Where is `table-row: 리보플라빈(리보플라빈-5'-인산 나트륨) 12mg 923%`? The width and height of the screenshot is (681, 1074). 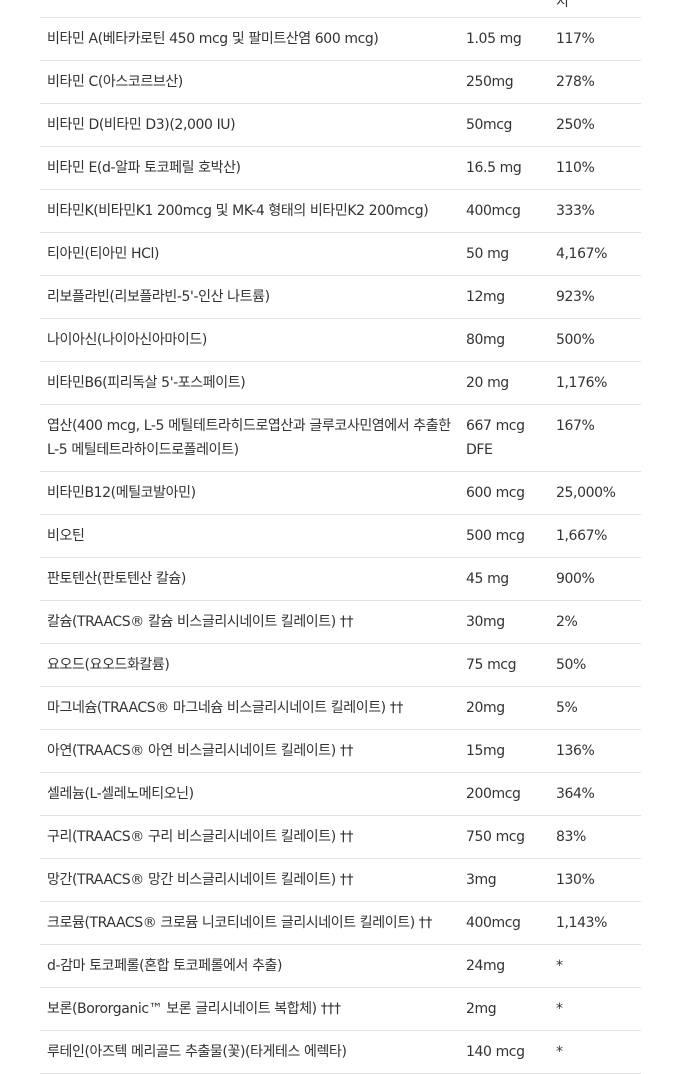
table-row: 리보플라빈(리보플라빈-5'-인산 나트륨) 12mg 923% is located at coordinates (340, 297).